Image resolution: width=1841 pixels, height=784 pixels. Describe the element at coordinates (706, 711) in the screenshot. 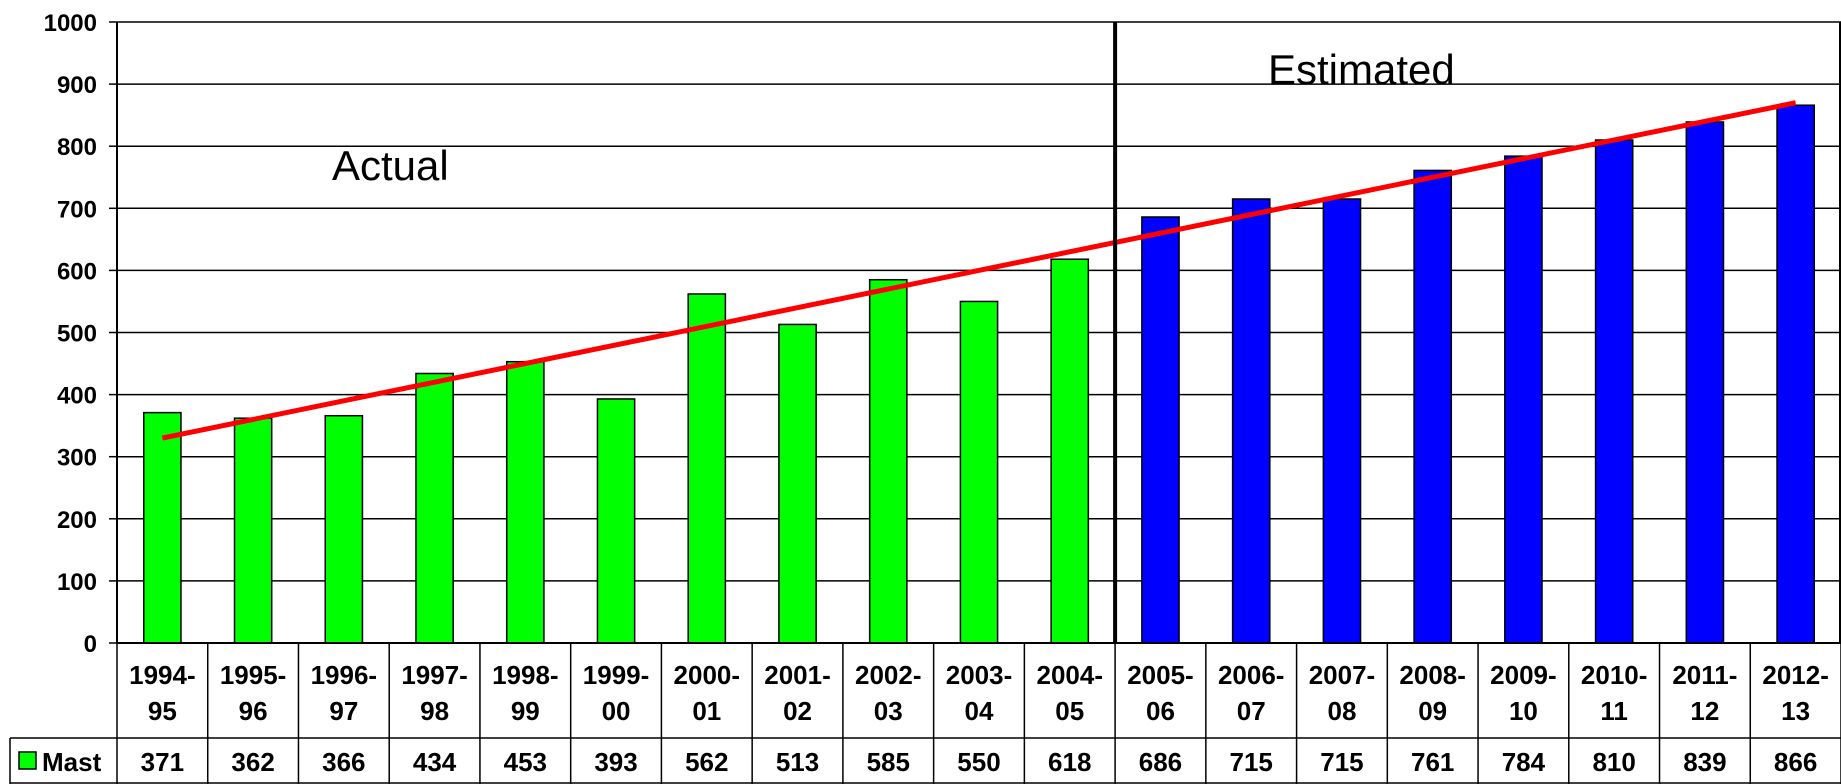

I see `x-tick-label: 01` at that location.